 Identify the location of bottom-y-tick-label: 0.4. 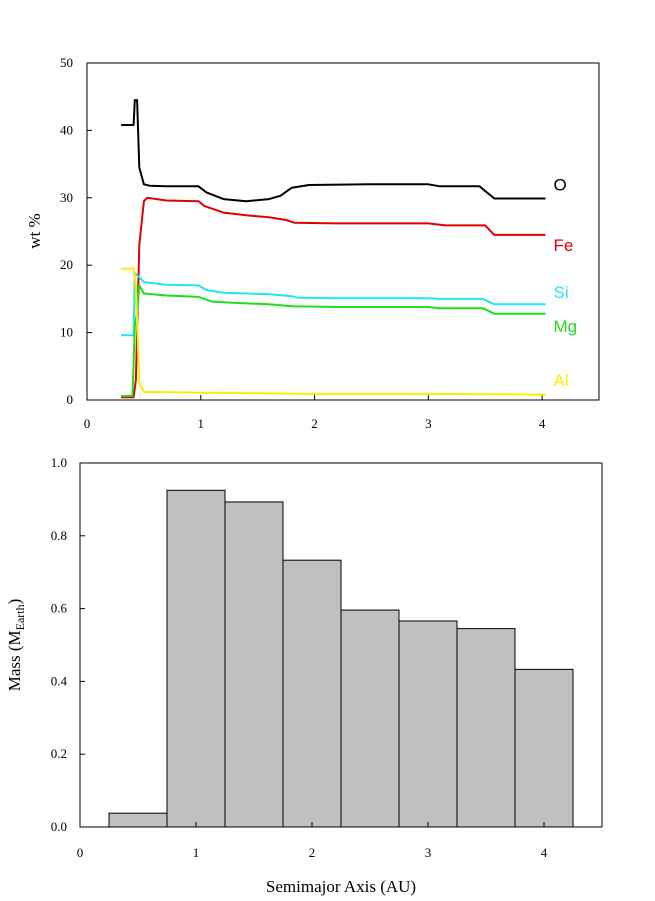
(59, 680).